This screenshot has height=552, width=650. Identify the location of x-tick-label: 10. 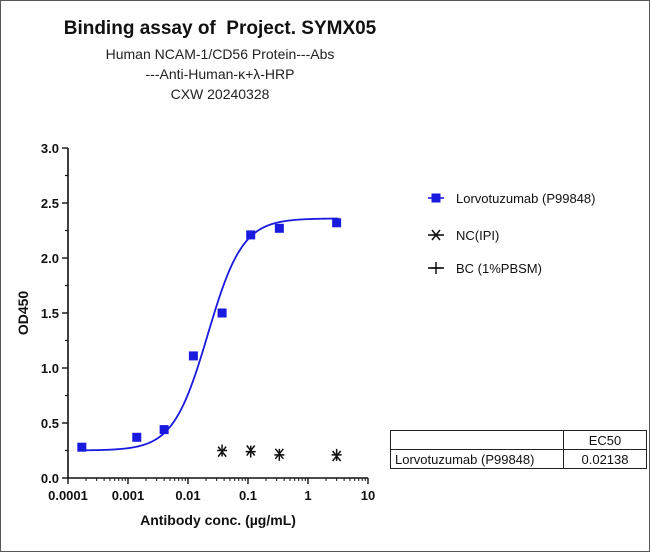
(368, 495).